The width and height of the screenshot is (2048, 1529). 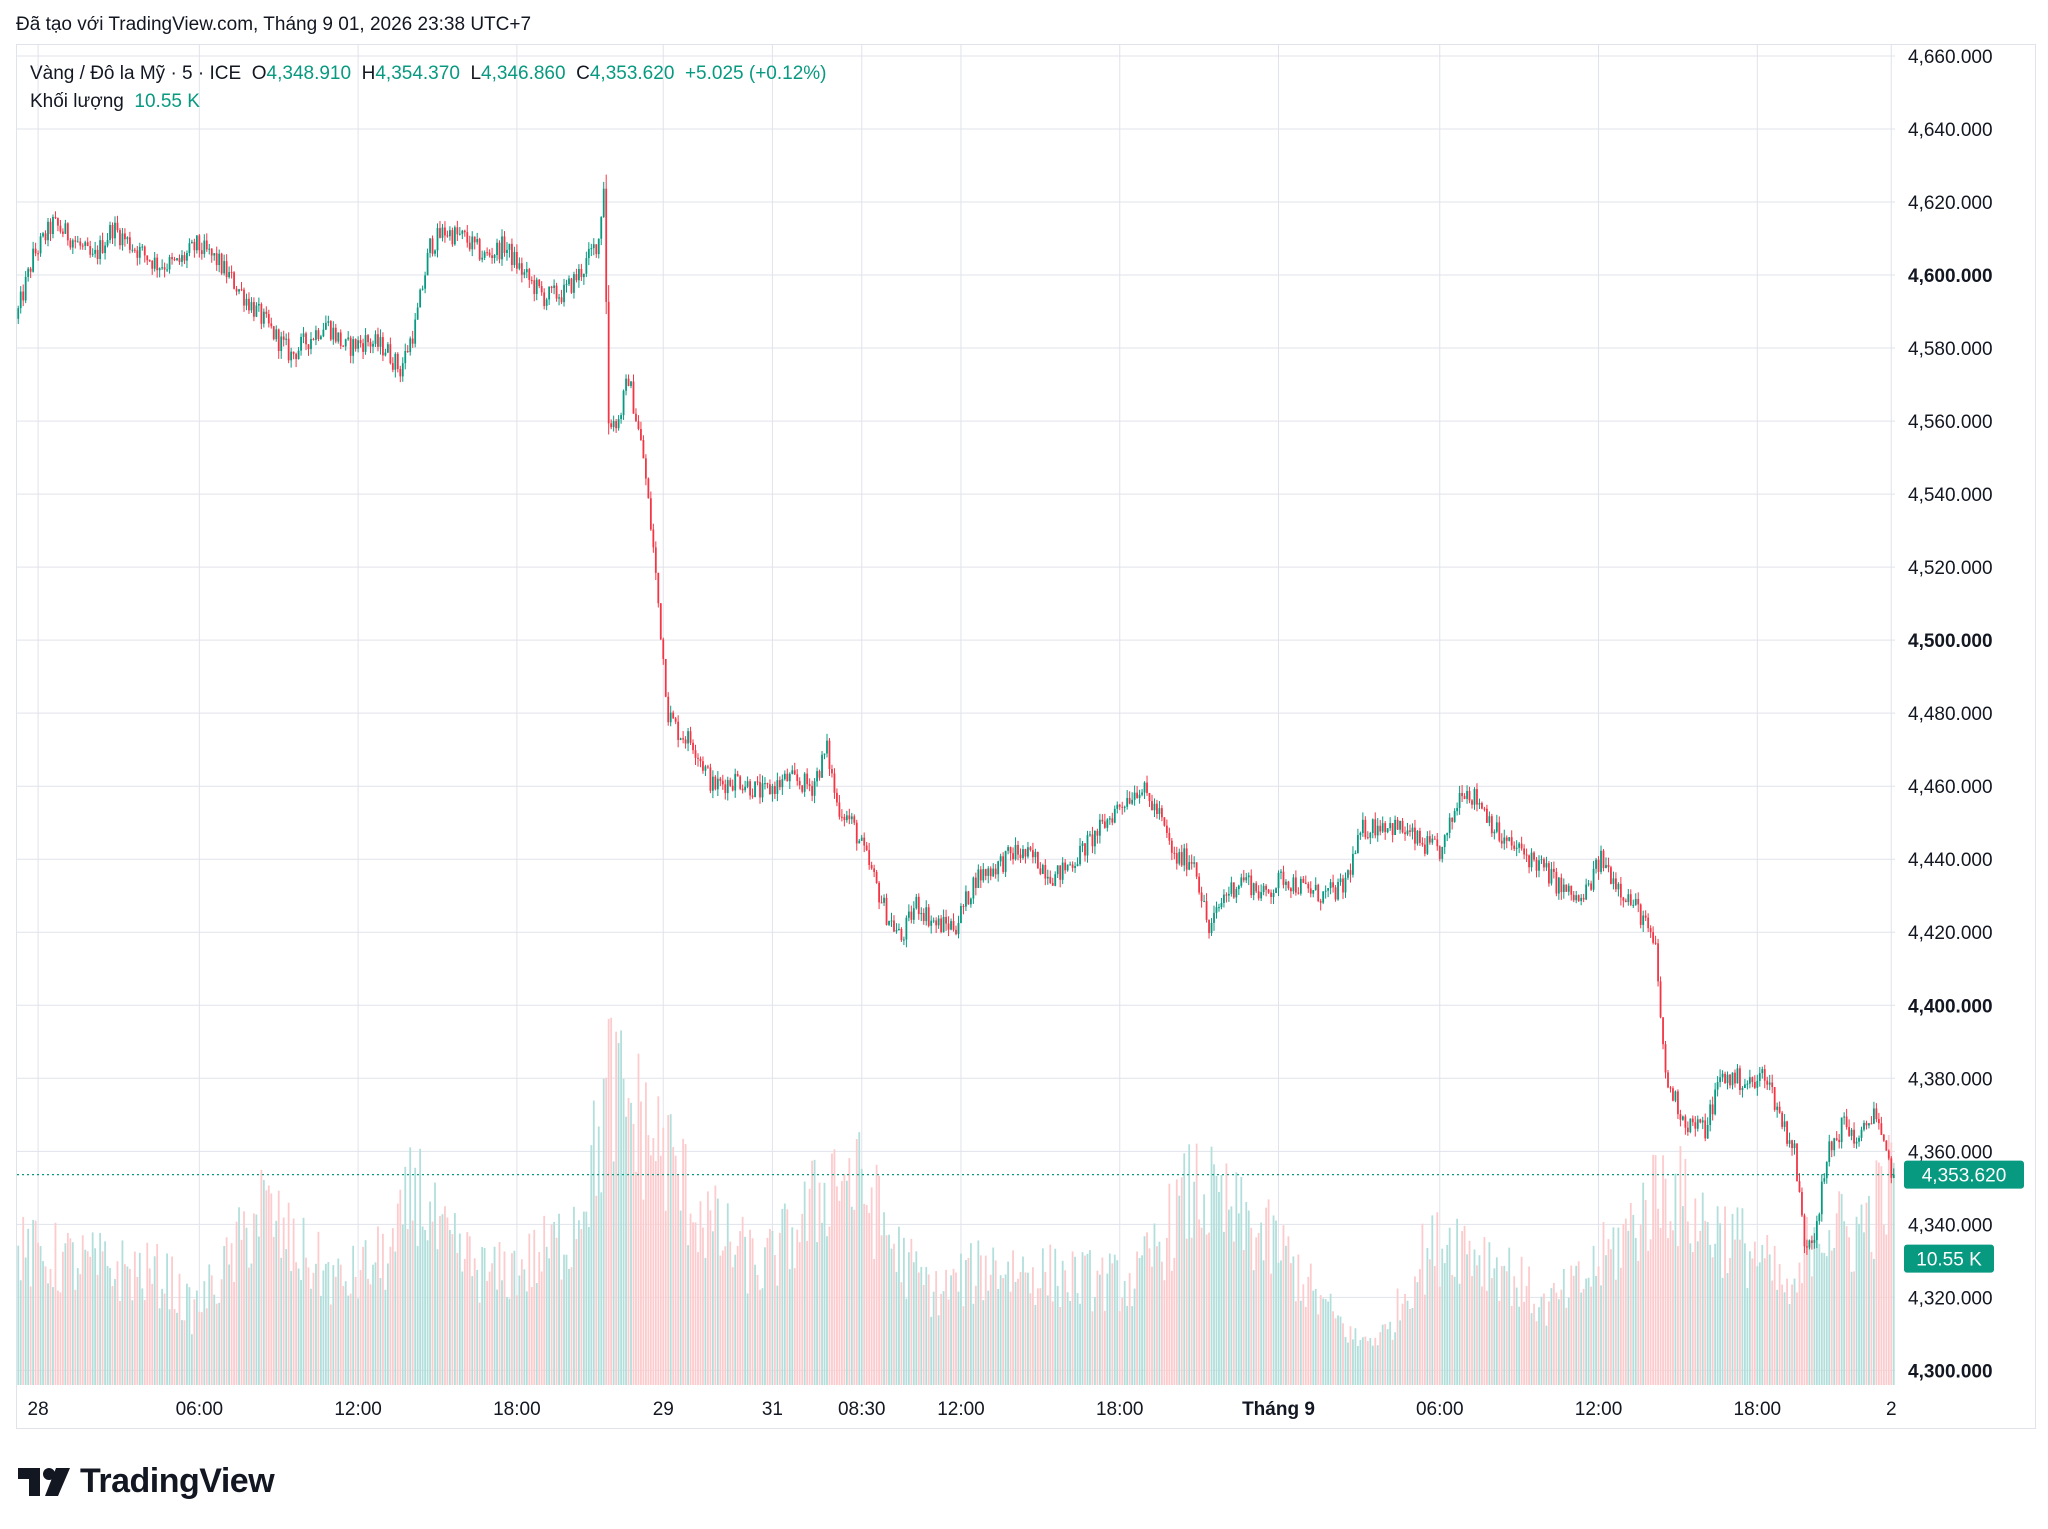 What do you see at coordinates (1950, 787) in the screenshot?
I see `price-tick-label: 4,460.000` at bounding box center [1950, 787].